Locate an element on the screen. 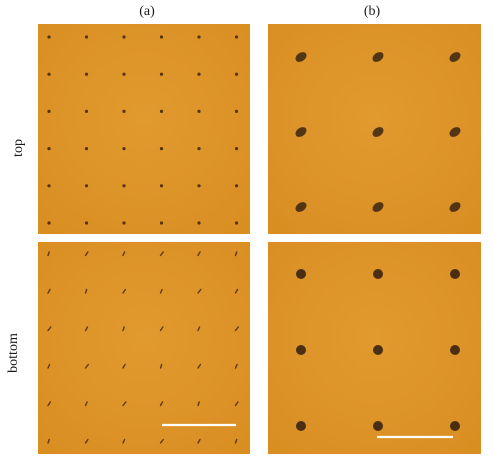  row-label-bottom: bottom is located at coordinates (13, 353).